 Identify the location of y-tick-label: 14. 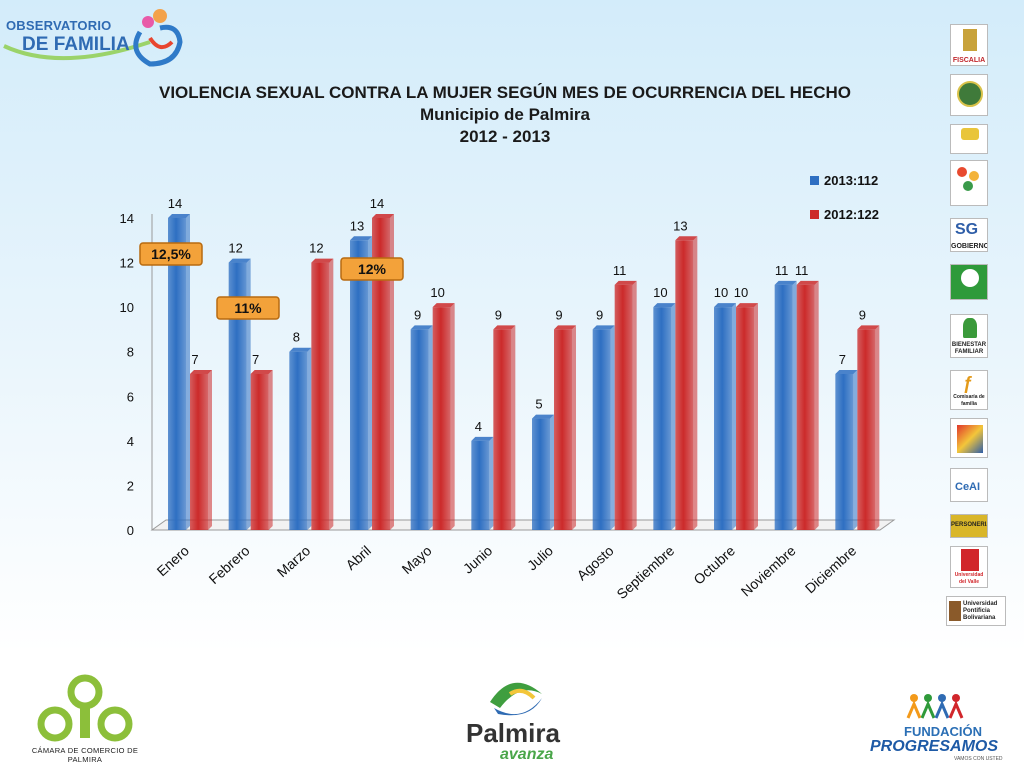
(127, 218).